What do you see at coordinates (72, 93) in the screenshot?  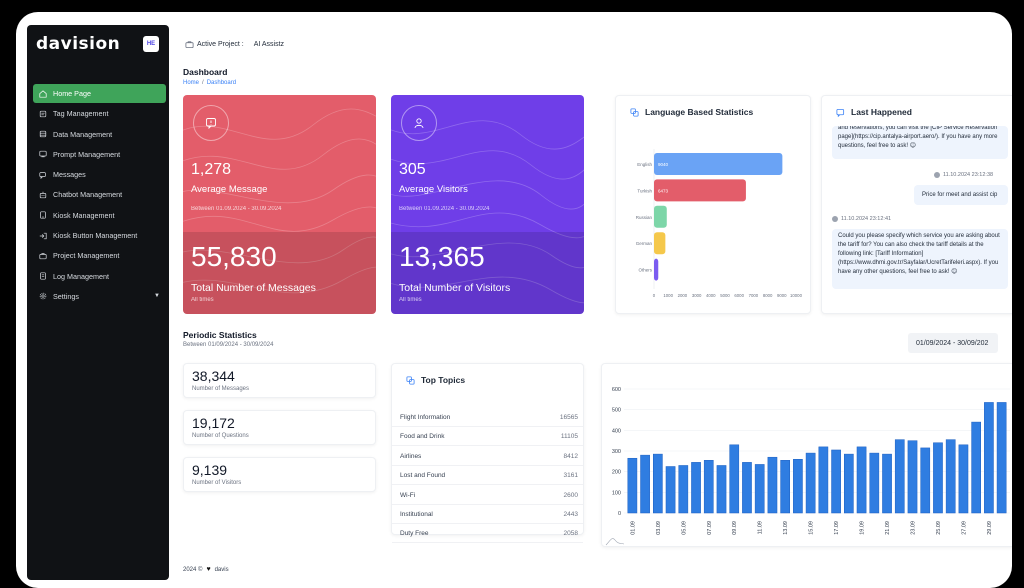 I see `sidebar-item-label: Home Page` at bounding box center [72, 93].